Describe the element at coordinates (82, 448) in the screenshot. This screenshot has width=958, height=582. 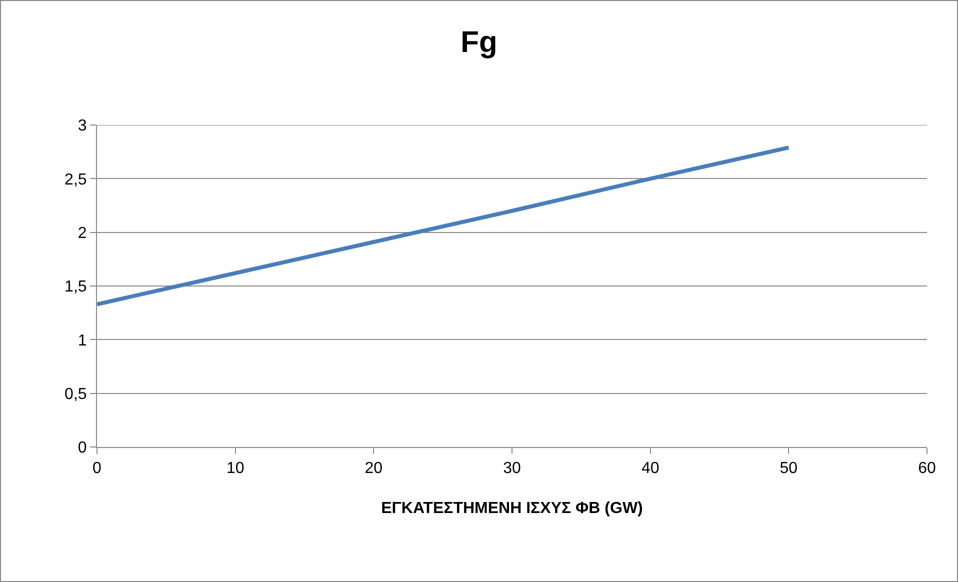
I see `y-tick-label: 0` at that location.